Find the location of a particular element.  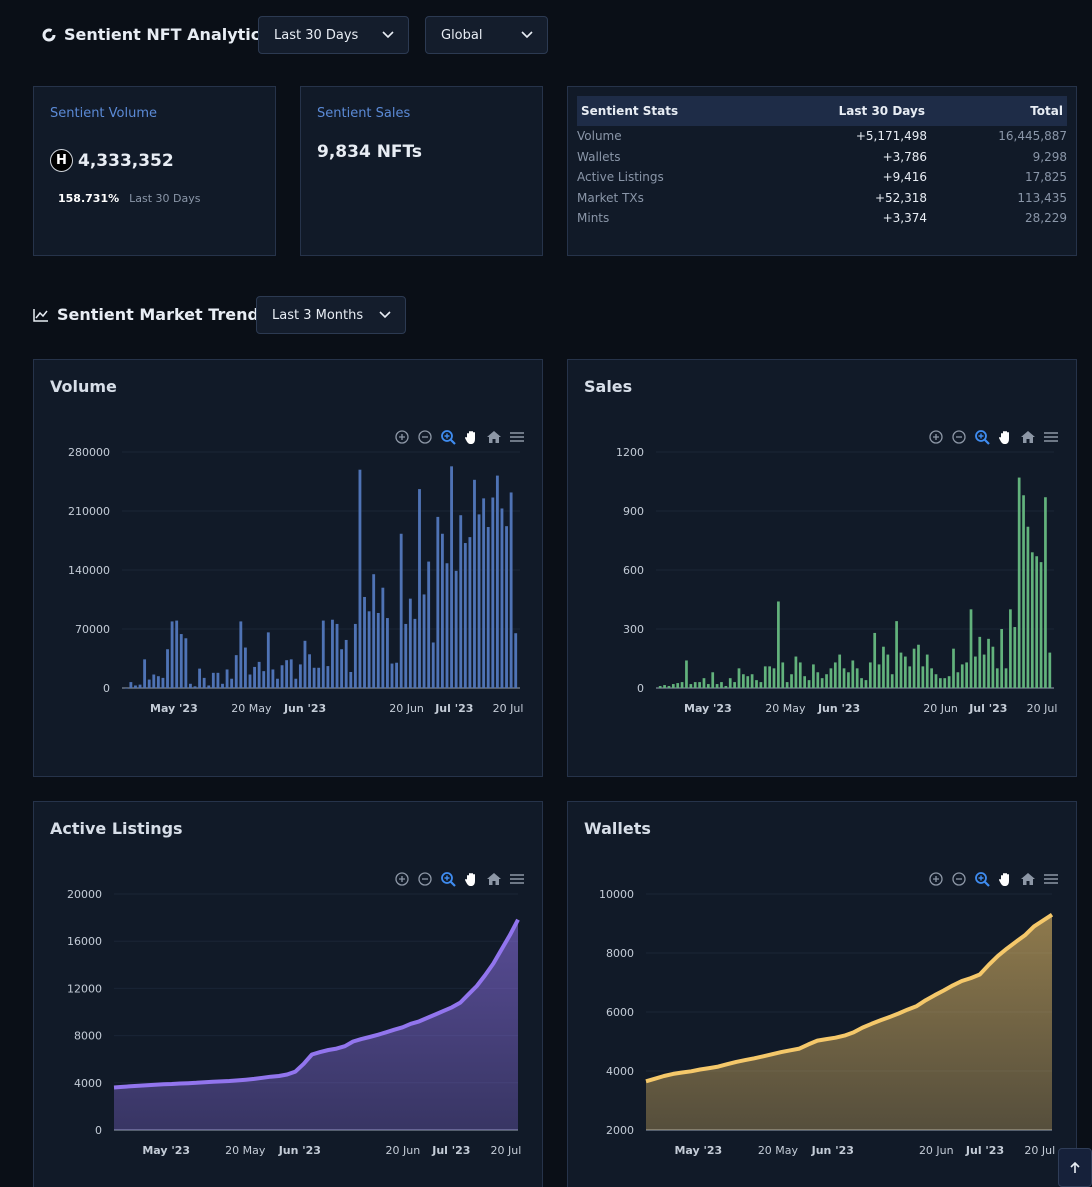

stats-row: Market TXs +52,318 113,435 is located at coordinates (822, 198).